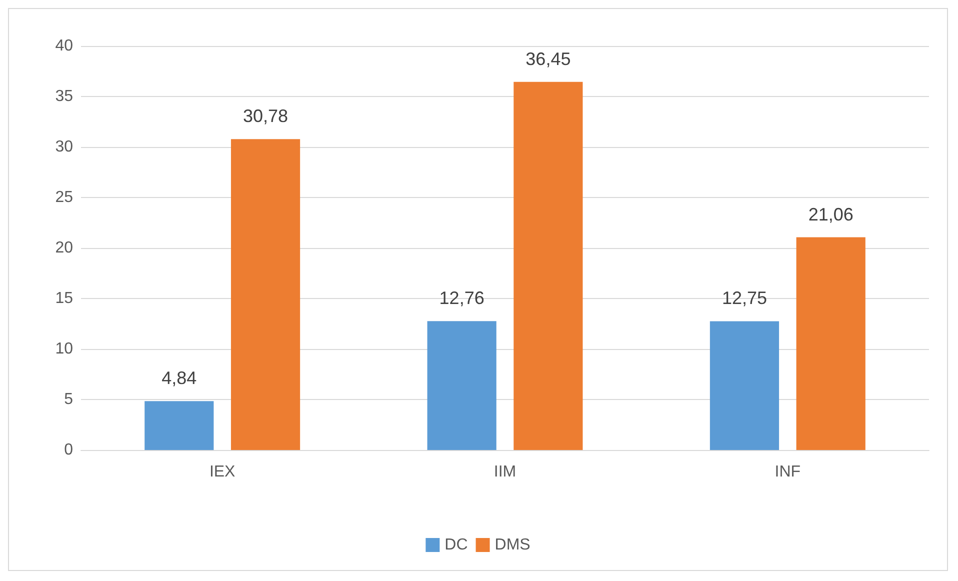  Describe the element at coordinates (505, 472) in the screenshot. I see `x-tick-label: IIM` at that location.